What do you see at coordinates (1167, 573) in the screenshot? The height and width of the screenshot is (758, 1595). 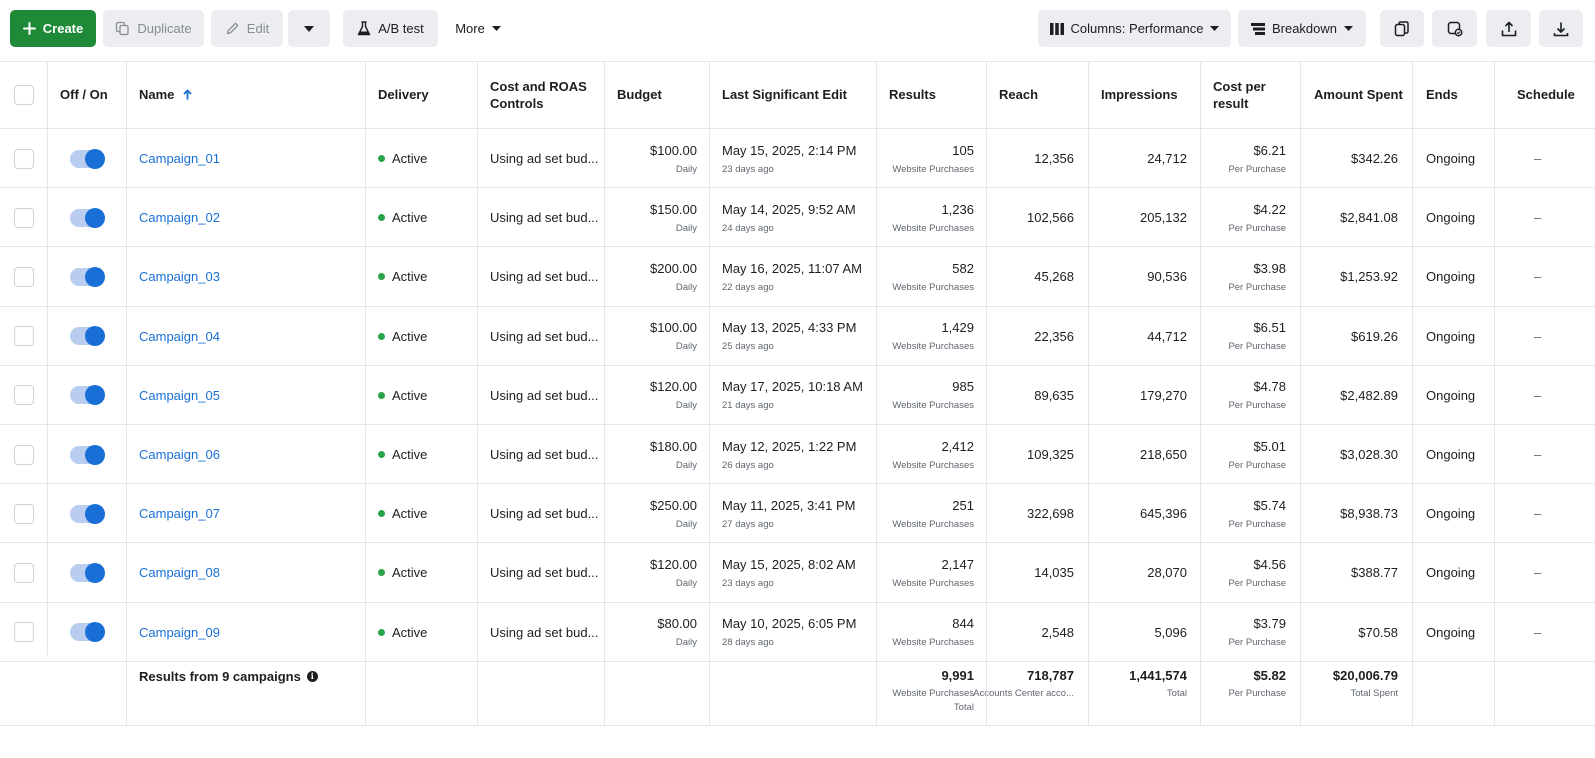 I see `impressions-value: 28,070` at bounding box center [1167, 573].